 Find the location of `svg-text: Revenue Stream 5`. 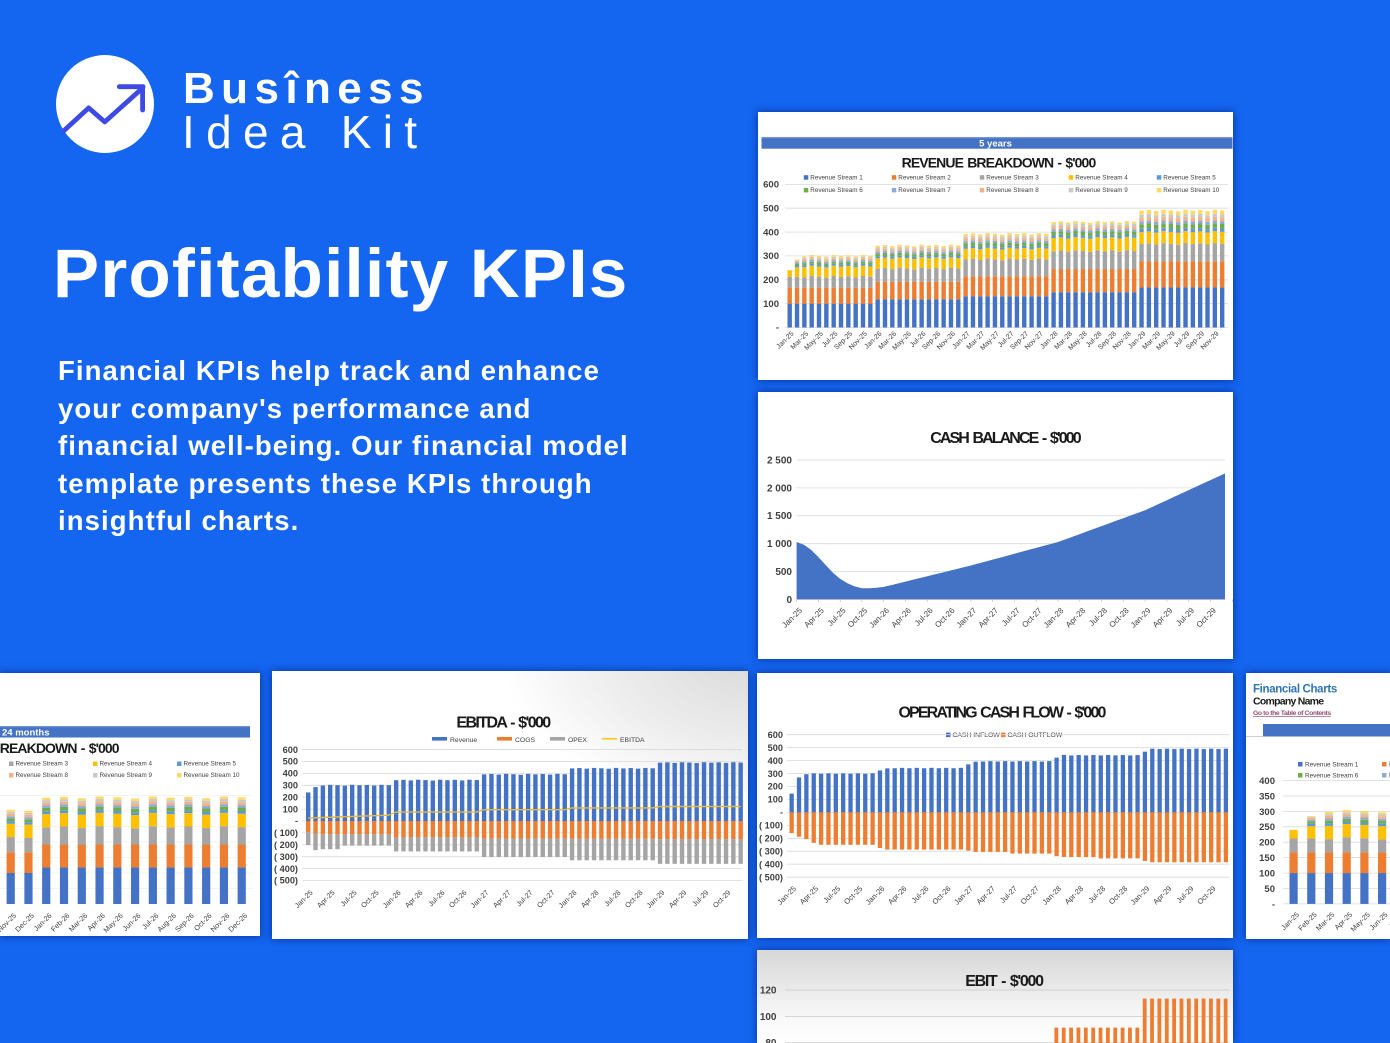

svg-text: Revenue Stream 5 is located at coordinates (1189, 177).